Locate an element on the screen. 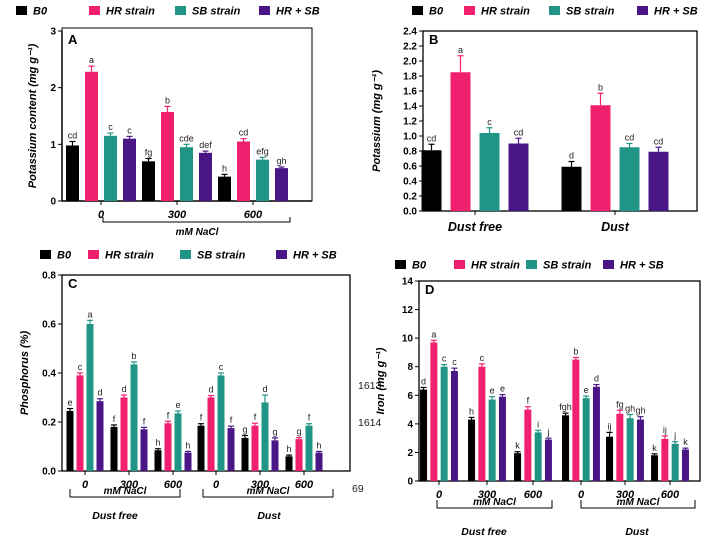 This screenshot has width=708, height=541. y-tick-label: 4 is located at coordinates (410, 424).